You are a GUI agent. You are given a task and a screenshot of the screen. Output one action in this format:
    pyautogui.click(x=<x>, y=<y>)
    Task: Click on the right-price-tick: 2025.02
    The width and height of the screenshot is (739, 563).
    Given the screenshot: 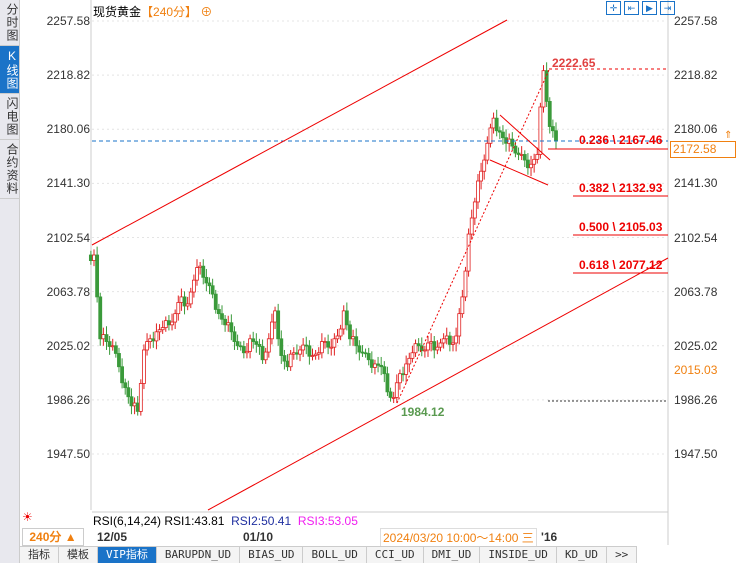 What is the action you would take?
    pyautogui.click(x=696, y=345)
    